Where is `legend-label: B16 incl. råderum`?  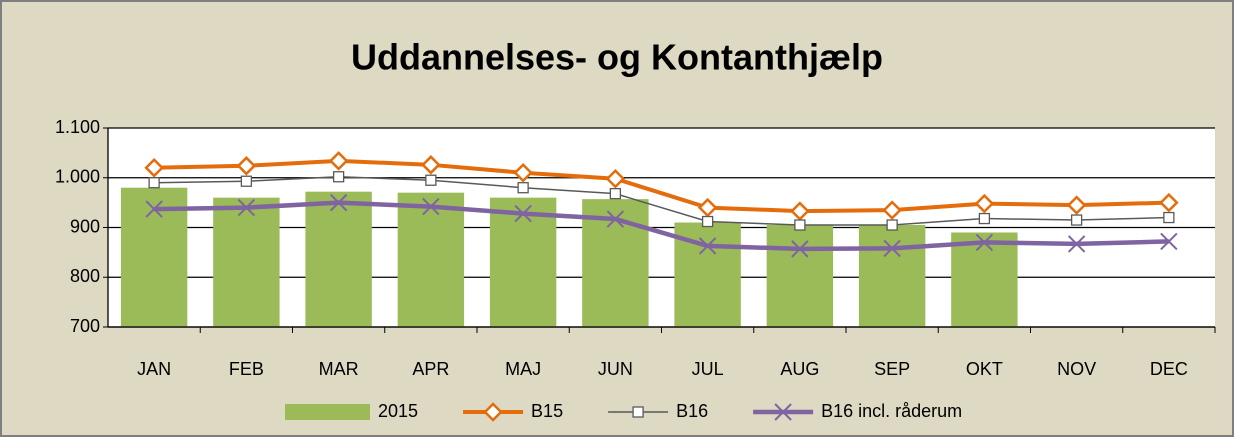
legend-label: B16 incl. råderum is located at coordinates (891, 411).